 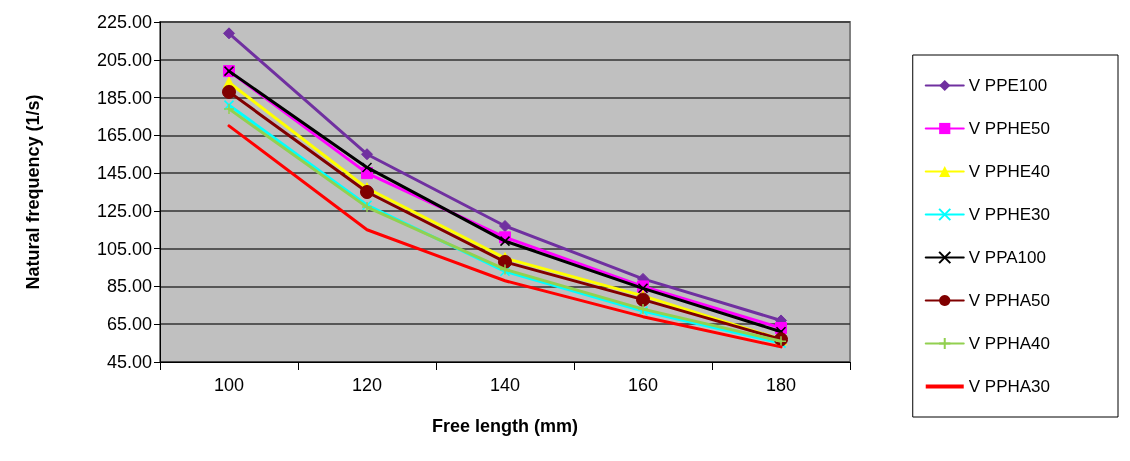 I want to click on legend-label: V PPHA50, so click(x=1009, y=300).